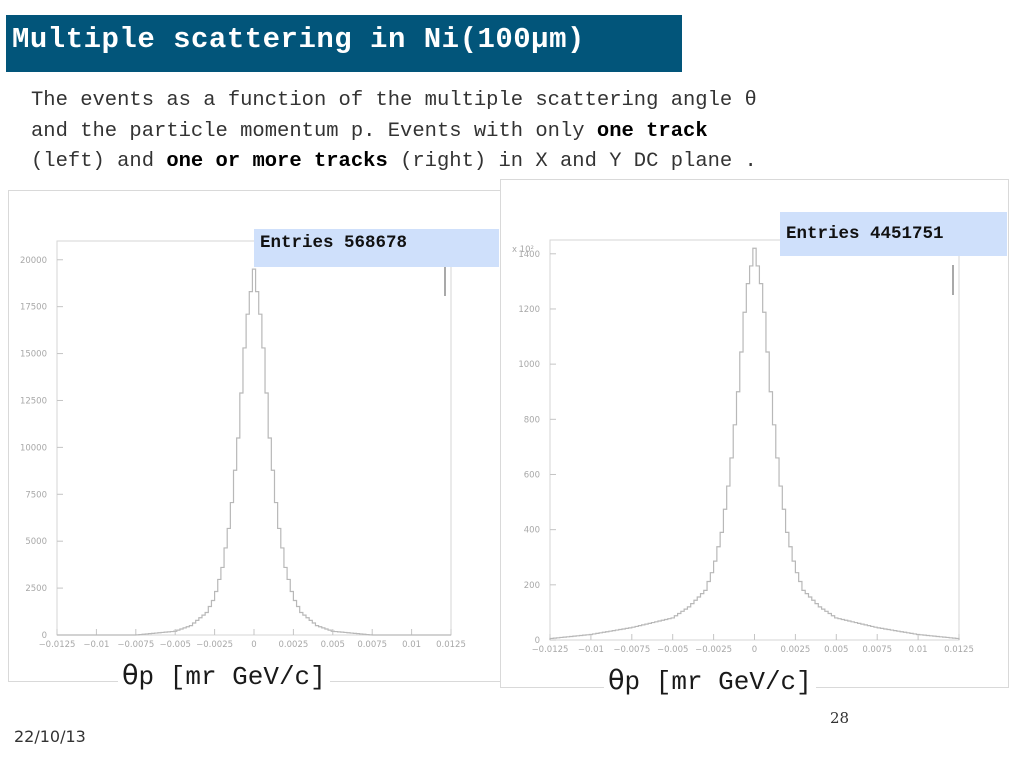 The height and width of the screenshot is (768, 1024). Describe the element at coordinates (616, 680) in the screenshot. I see `right-theta-symbol: θ` at that location.